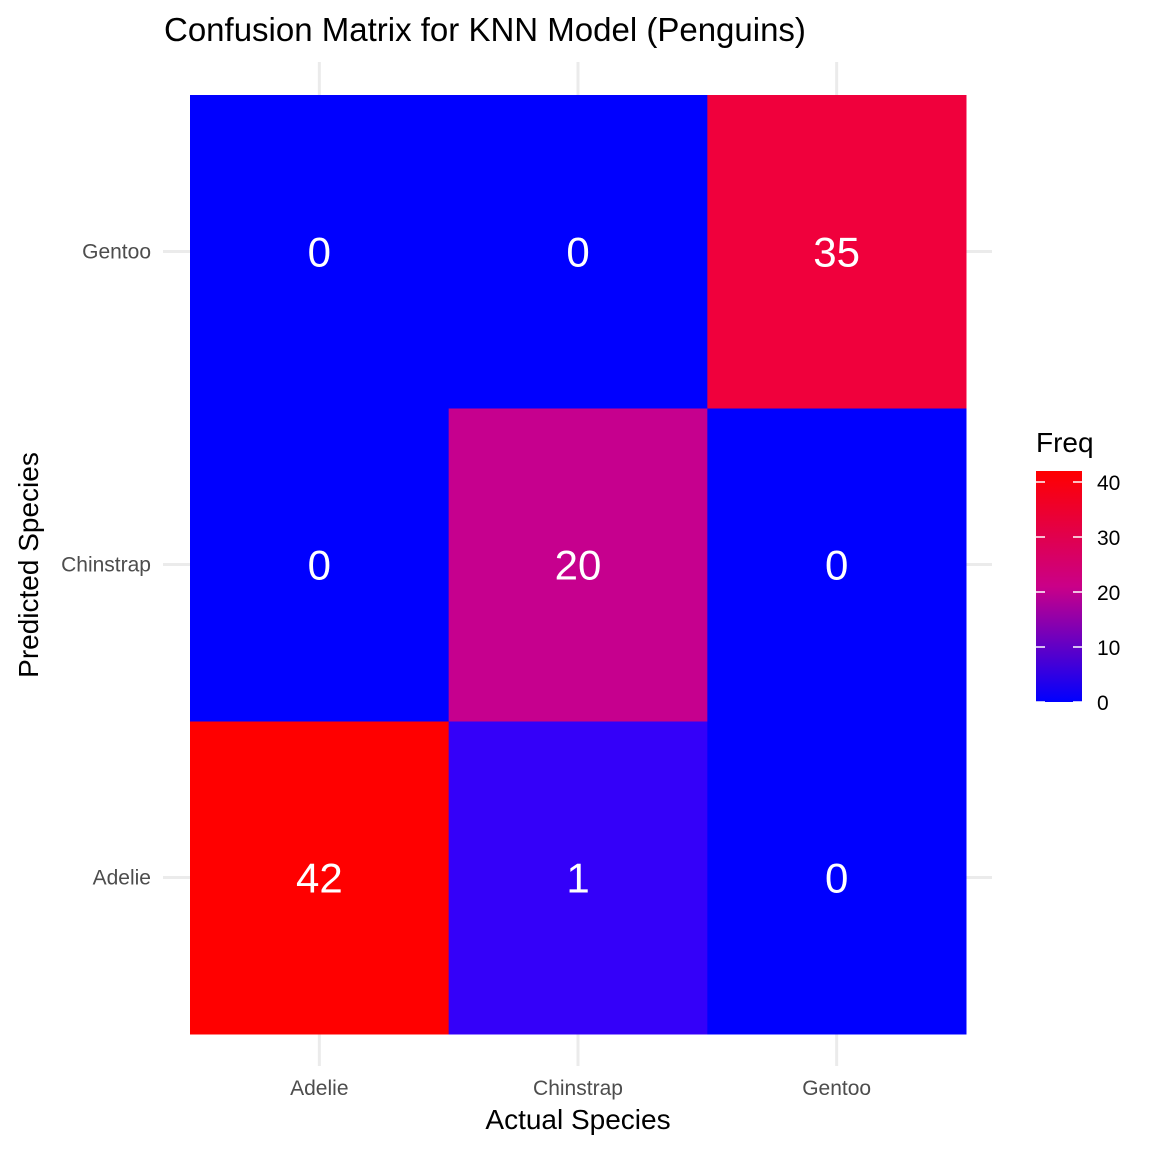 The image size is (1152, 1152). Describe the element at coordinates (116, 252) in the screenshot. I see `y-tick-label-gentoo: Gentoo` at that location.